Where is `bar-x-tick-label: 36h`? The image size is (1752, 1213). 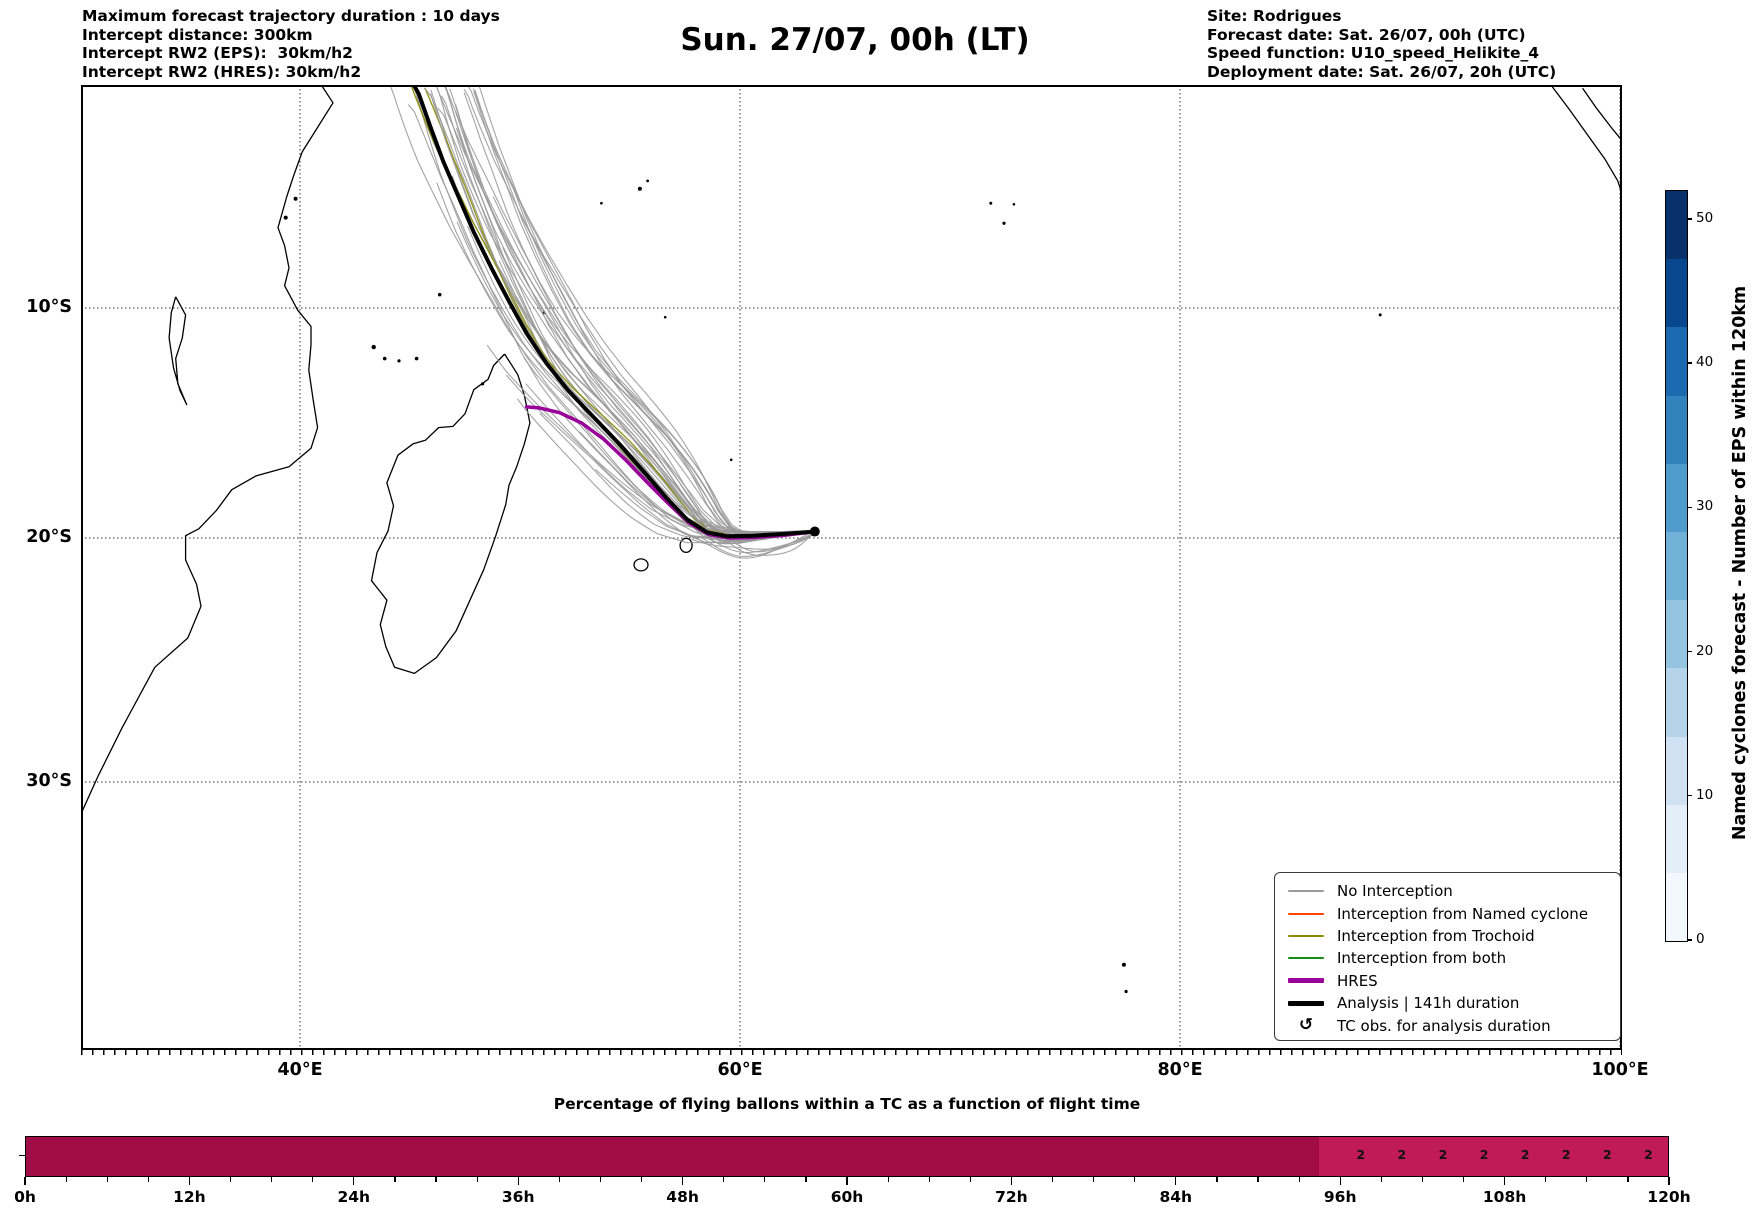
bar-x-tick-label: 36h is located at coordinates (518, 1197).